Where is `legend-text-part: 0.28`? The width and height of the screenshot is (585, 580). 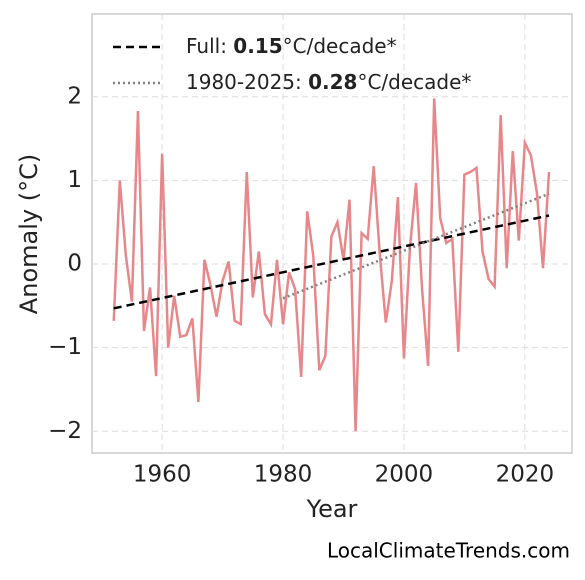
legend-text-part: 0.28 is located at coordinates (332, 82).